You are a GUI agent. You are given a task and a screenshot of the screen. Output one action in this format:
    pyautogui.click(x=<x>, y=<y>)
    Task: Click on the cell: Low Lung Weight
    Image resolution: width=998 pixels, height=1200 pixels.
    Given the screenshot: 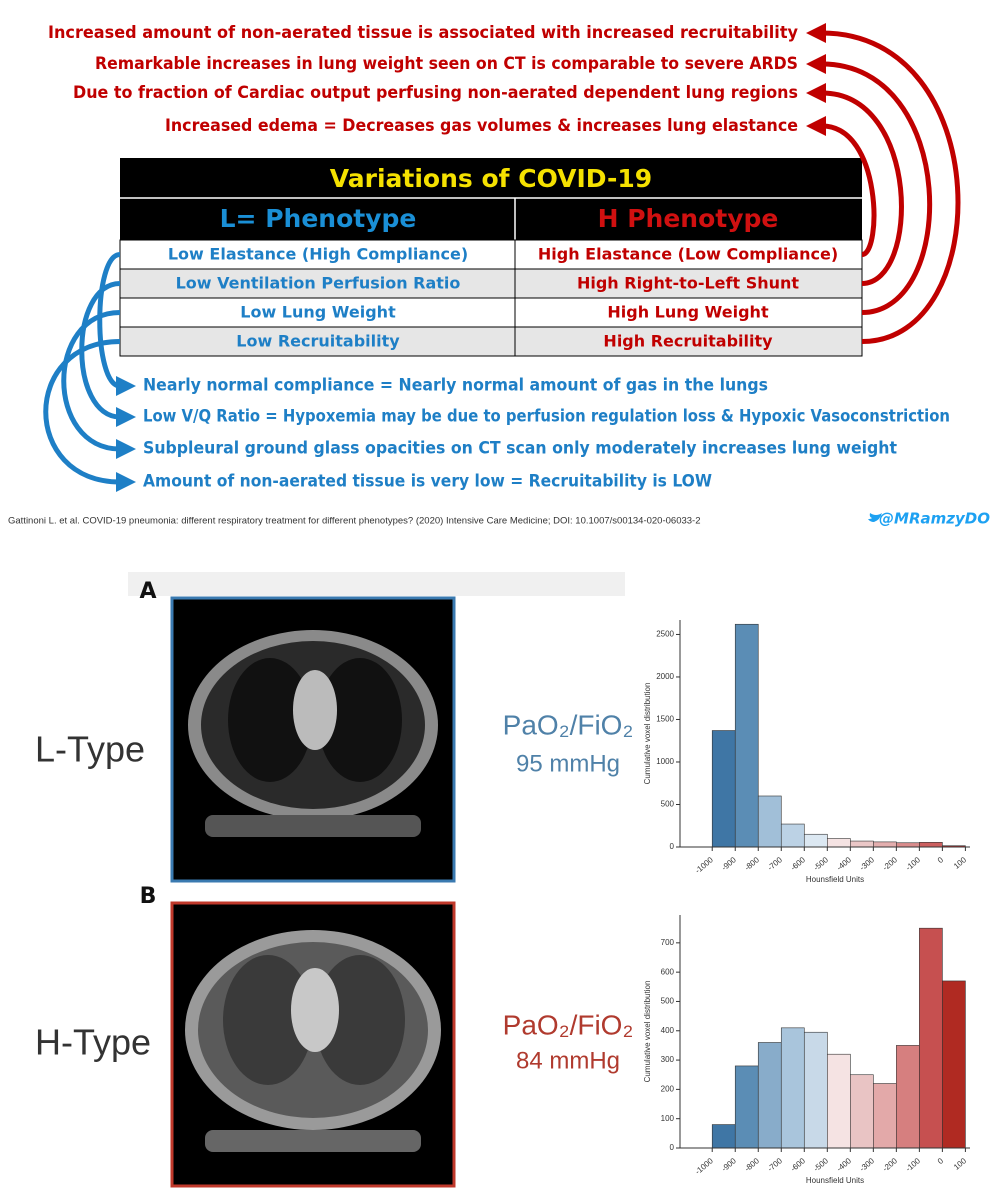 What is the action you would take?
    pyautogui.click(x=318, y=312)
    